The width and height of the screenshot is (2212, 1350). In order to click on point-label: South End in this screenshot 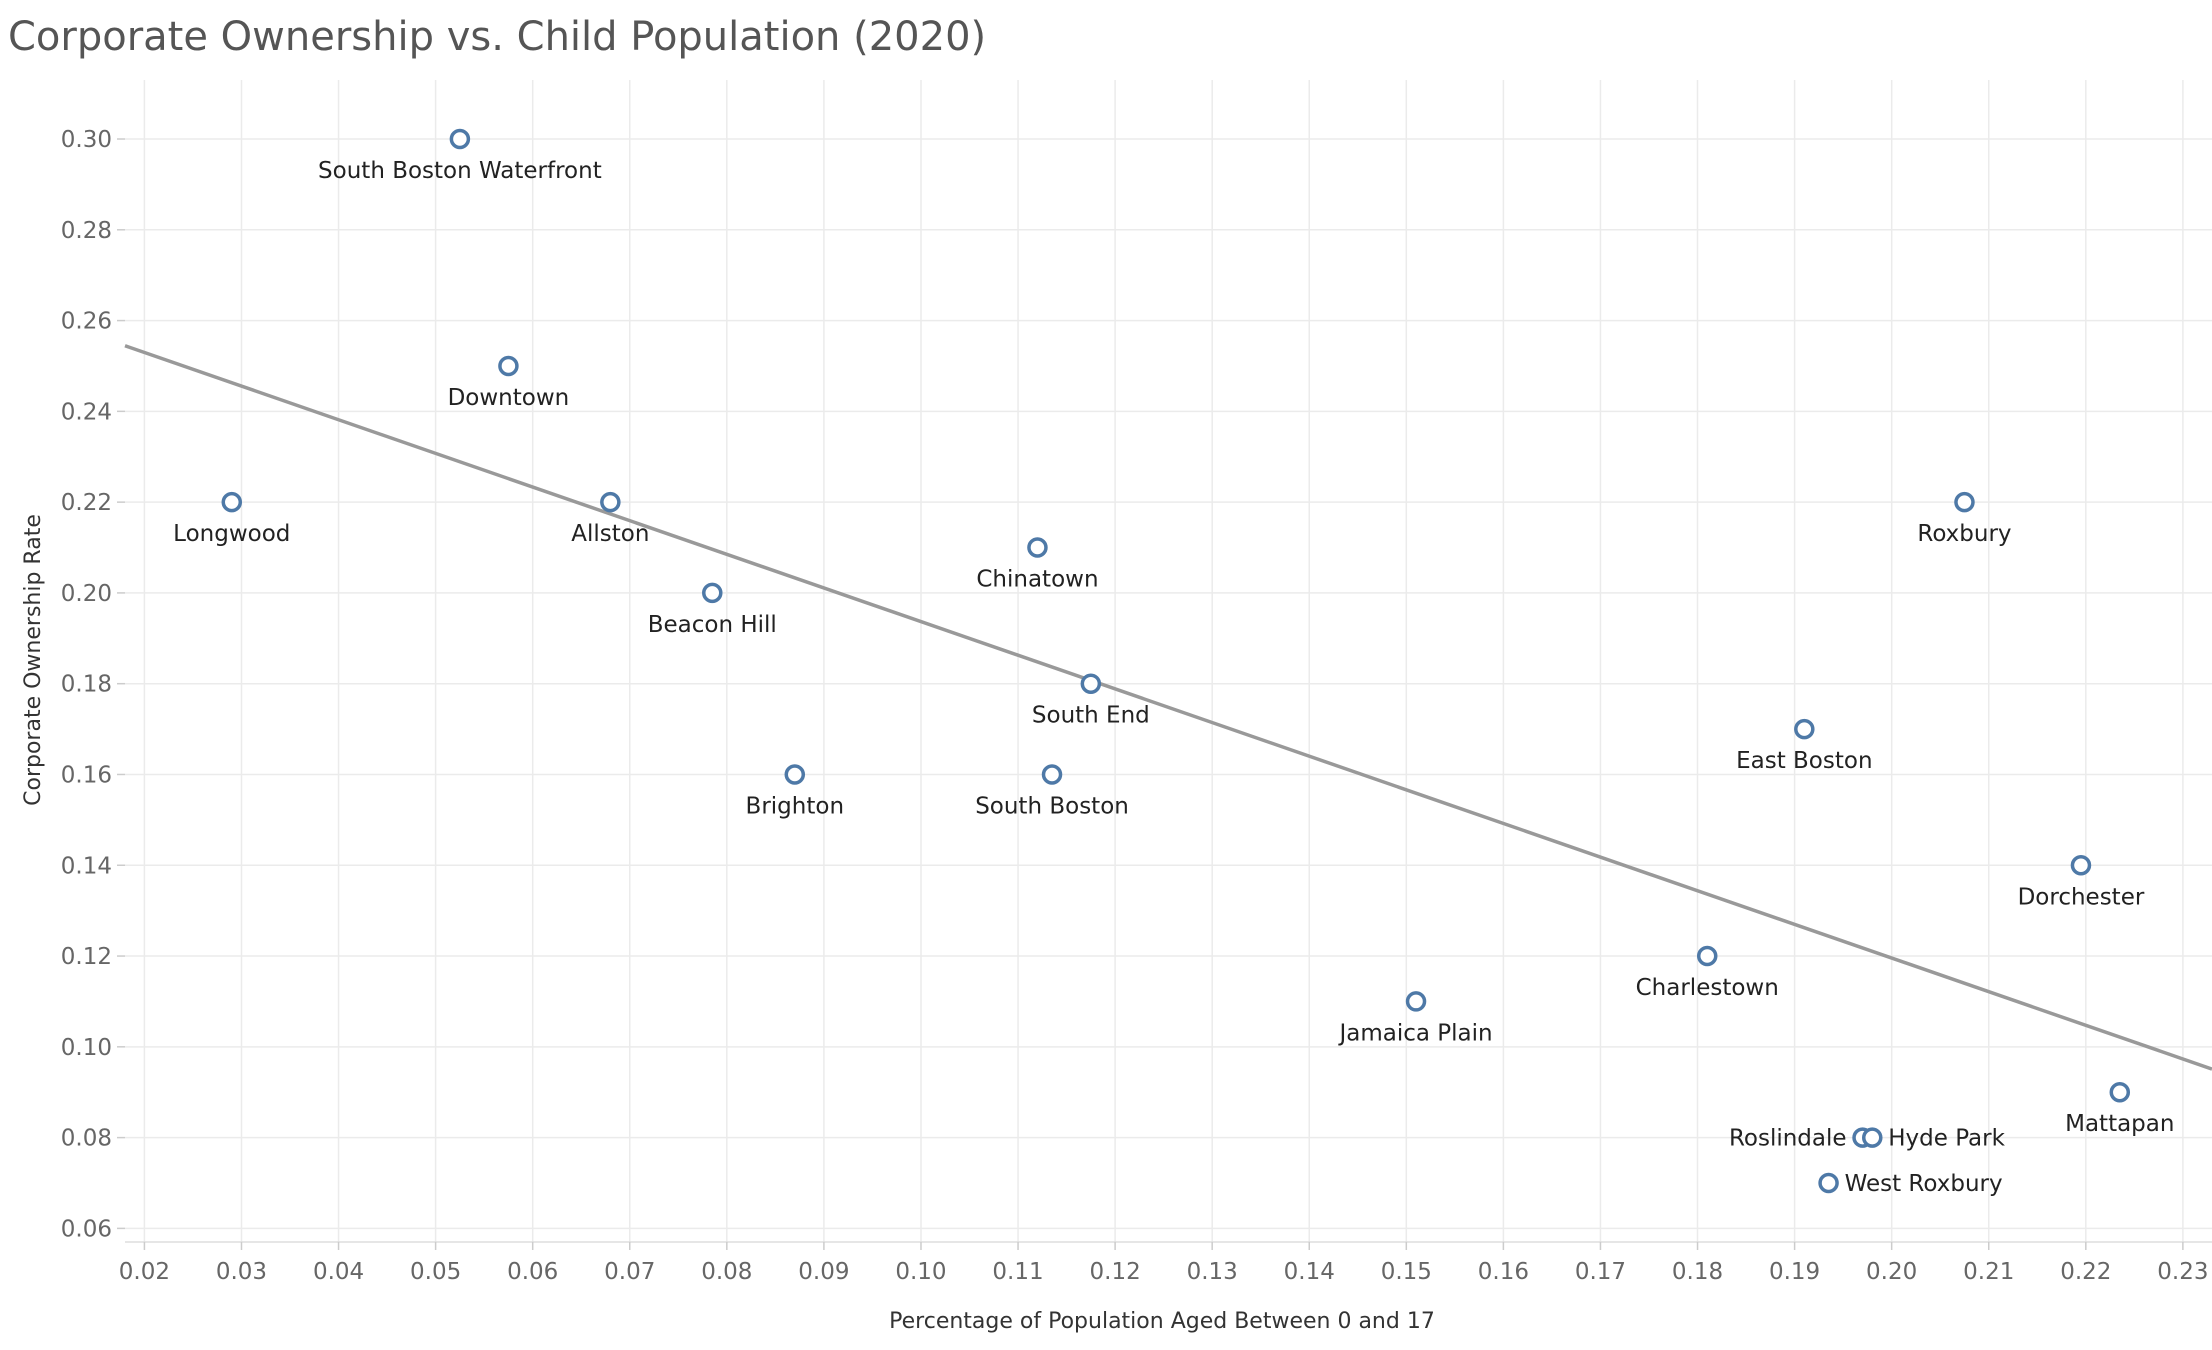, I will do `click(1091, 716)`.